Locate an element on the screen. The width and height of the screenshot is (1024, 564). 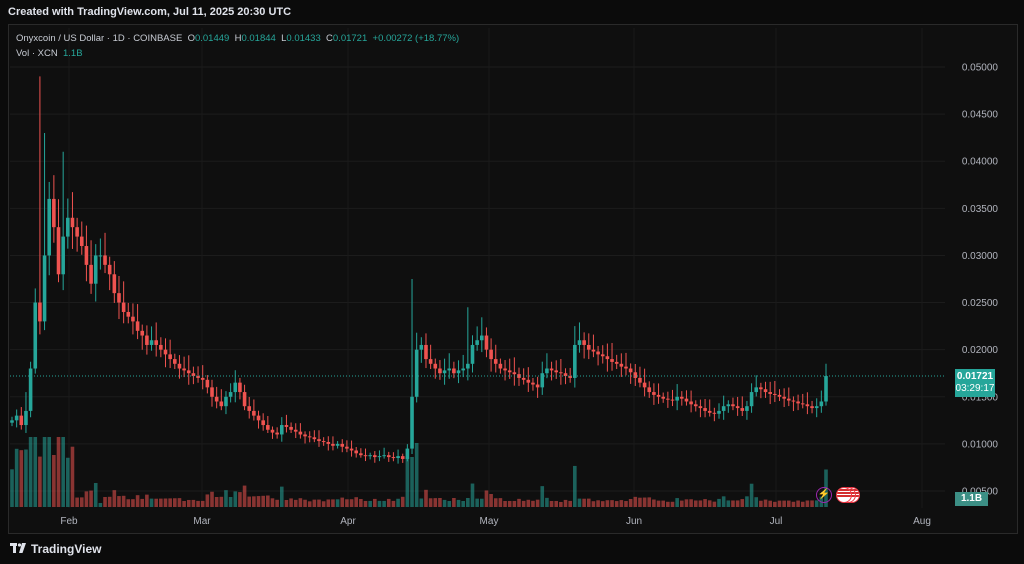
last-price-tag: 0.01721 03:29:17 is located at coordinates (975, 383).